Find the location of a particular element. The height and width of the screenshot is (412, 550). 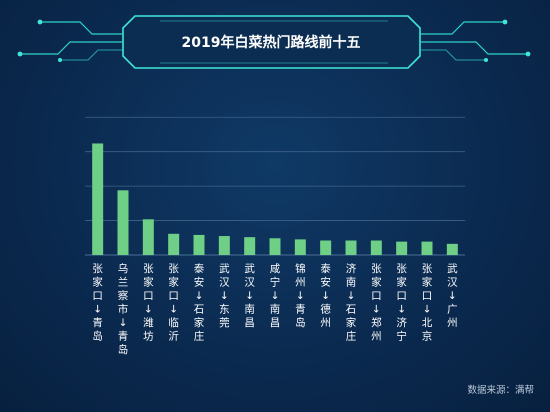

chart-title: 2019年白菜热门路线前十五 is located at coordinates (271, 42).